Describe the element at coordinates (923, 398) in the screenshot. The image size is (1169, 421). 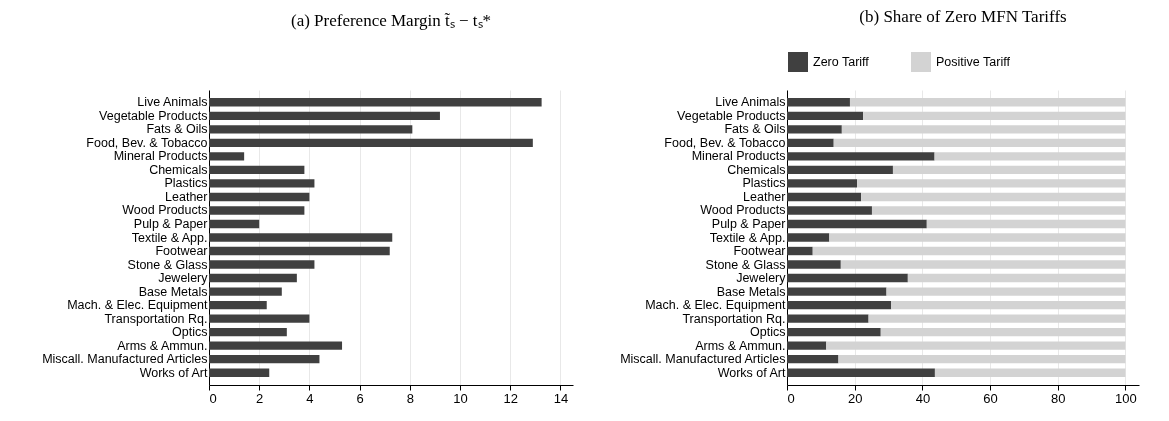
I see `x-tick-label: 40` at that location.